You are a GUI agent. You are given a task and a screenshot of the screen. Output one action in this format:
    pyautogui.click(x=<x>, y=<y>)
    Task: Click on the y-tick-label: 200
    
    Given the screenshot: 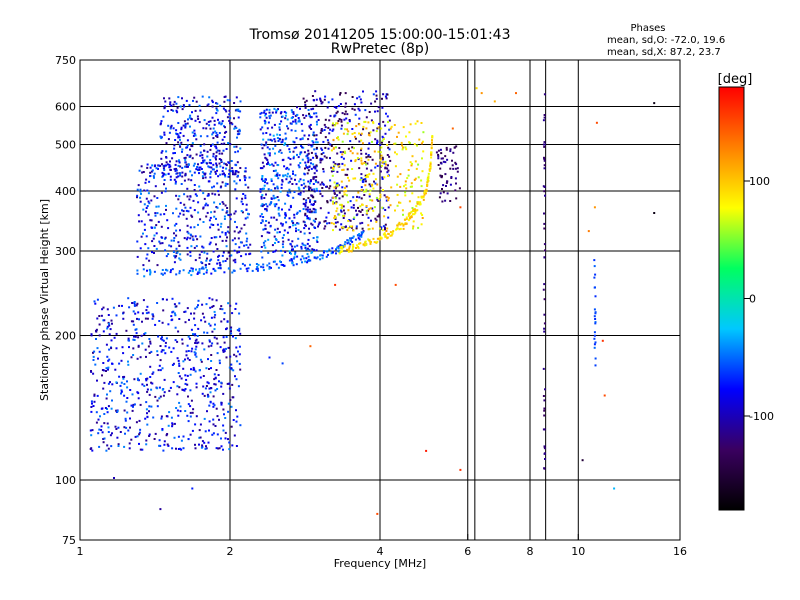 What is the action you would take?
    pyautogui.click(x=65, y=336)
    